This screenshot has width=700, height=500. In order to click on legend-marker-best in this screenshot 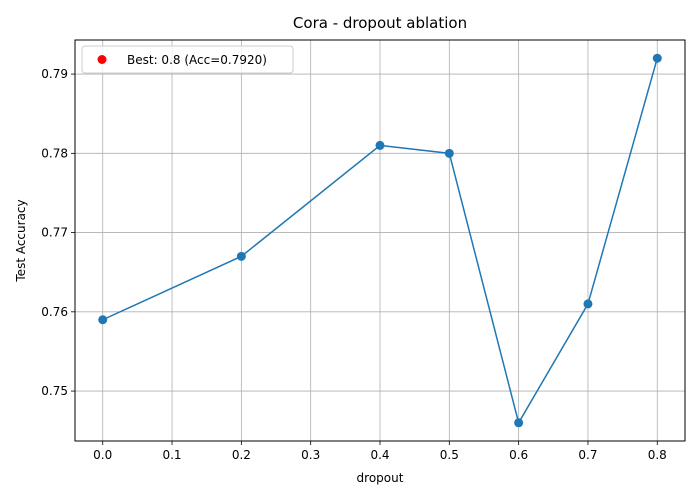, I will do `click(102, 59)`.